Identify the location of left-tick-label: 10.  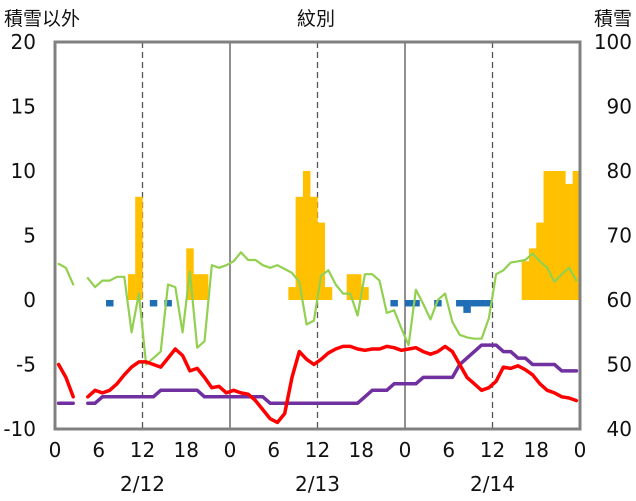
(23, 171).